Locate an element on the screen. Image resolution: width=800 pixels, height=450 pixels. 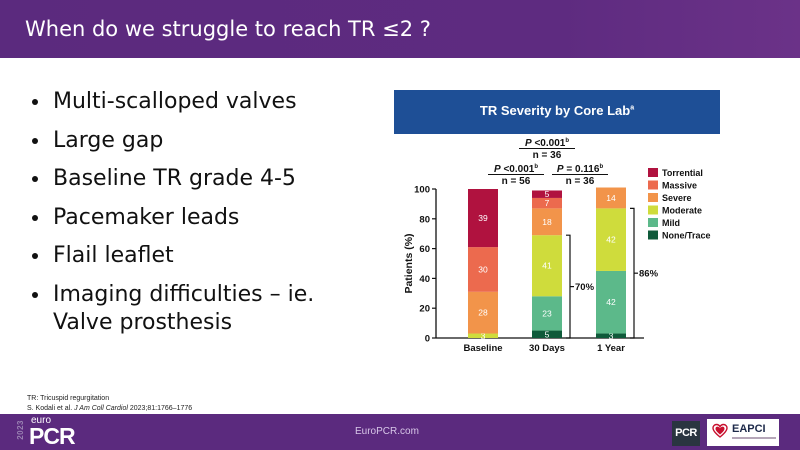
y-tick-label: 0 is located at coordinates (427, 339).